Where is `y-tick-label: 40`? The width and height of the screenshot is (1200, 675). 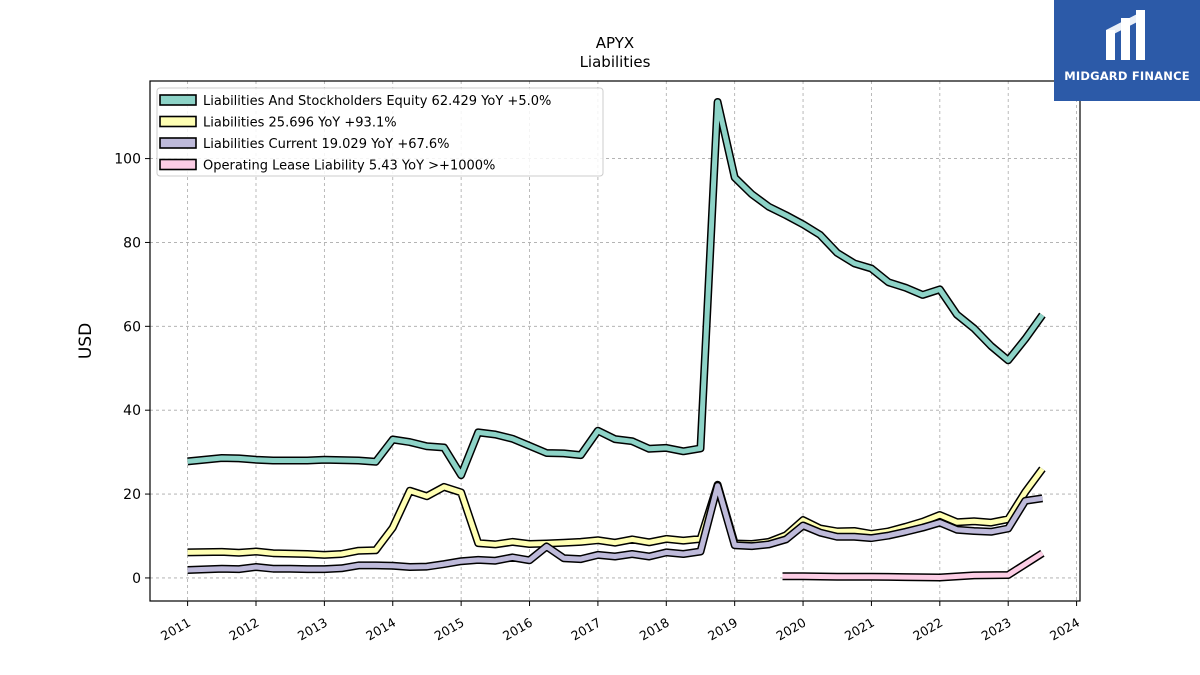
y-tick-label: 40 is located at coordinates (132, 411).